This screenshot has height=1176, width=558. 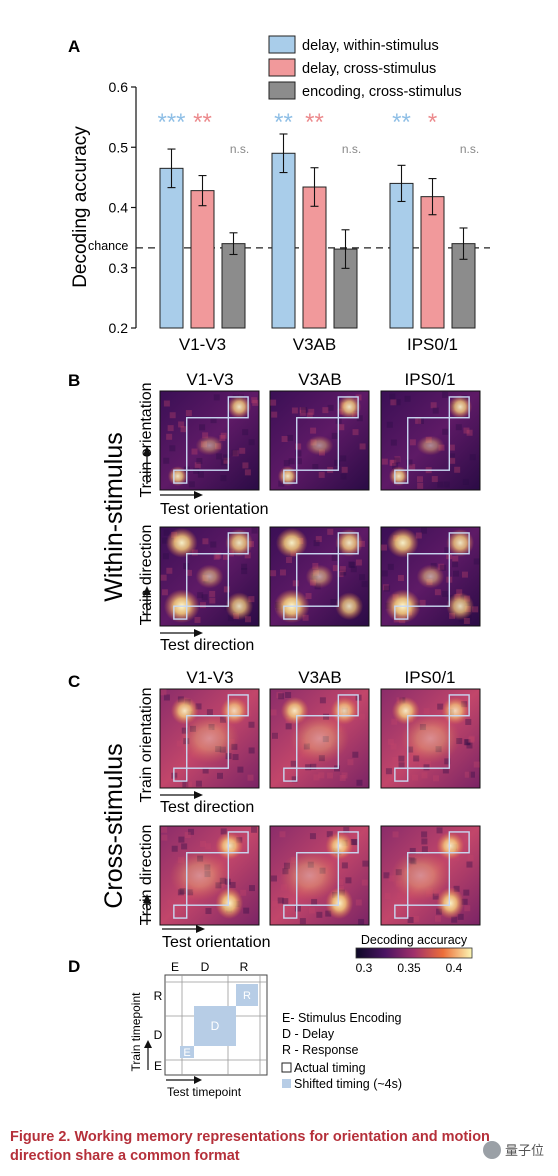 What do you see at coordinates (454, 968) in the screenshot?
I see `colorbar-tick: 0.4` at bounding box center [454, 968].